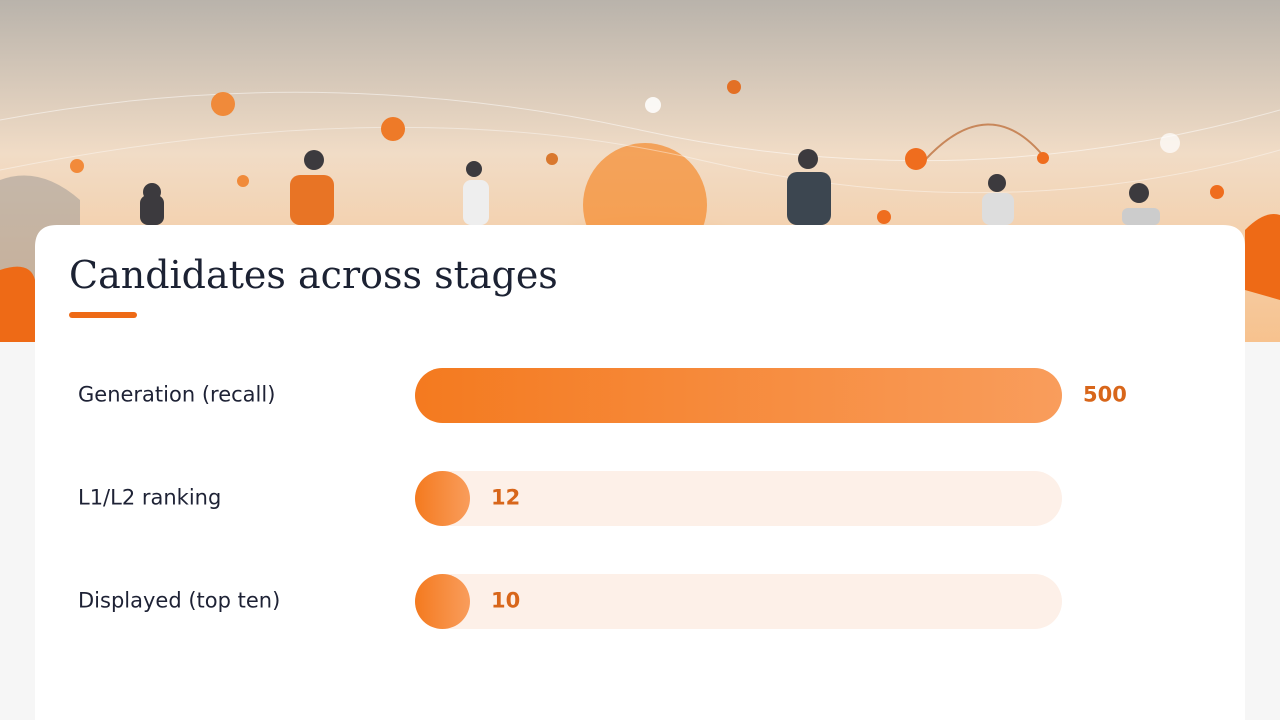  Describe the element at coordinates (313, 275) in the screenshot. I see `chart-title: Candidates across stages` at that location.